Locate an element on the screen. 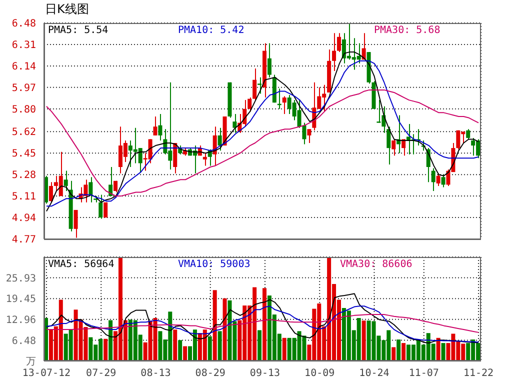 This screenshot has width=530, height=391. x-tick-label: 11-07 is located at coordinates (423, 374).